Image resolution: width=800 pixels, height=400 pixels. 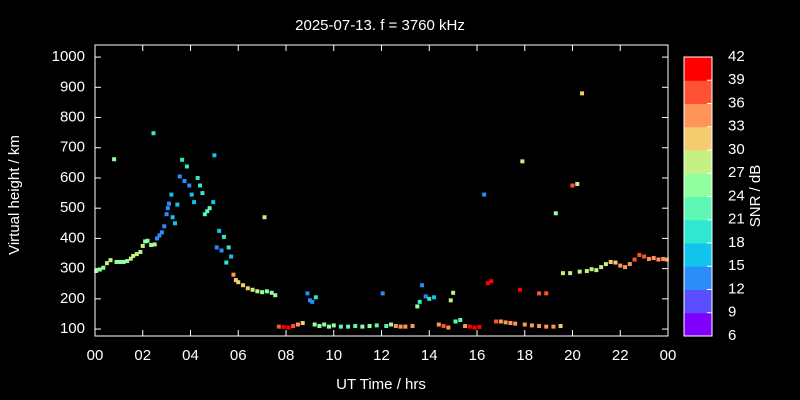 I want to click on colorbar-tick-label: 24, so click(x=736, y=195).